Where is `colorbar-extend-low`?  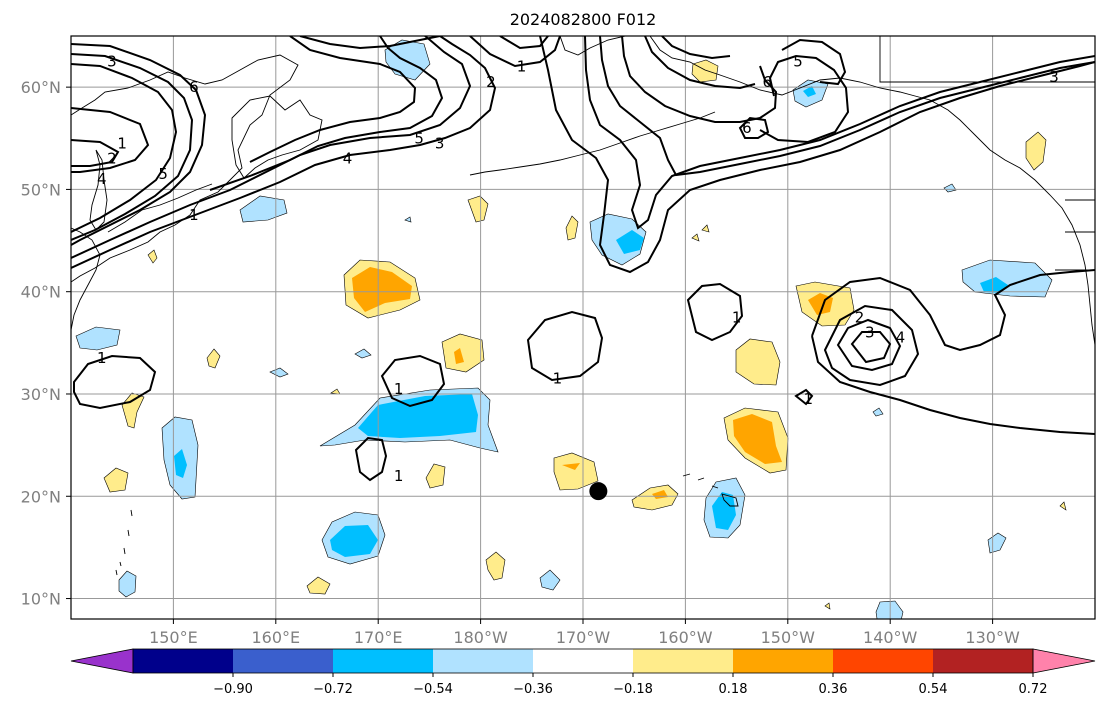 colorbar-extend-low is located at coordinates (102, 661).